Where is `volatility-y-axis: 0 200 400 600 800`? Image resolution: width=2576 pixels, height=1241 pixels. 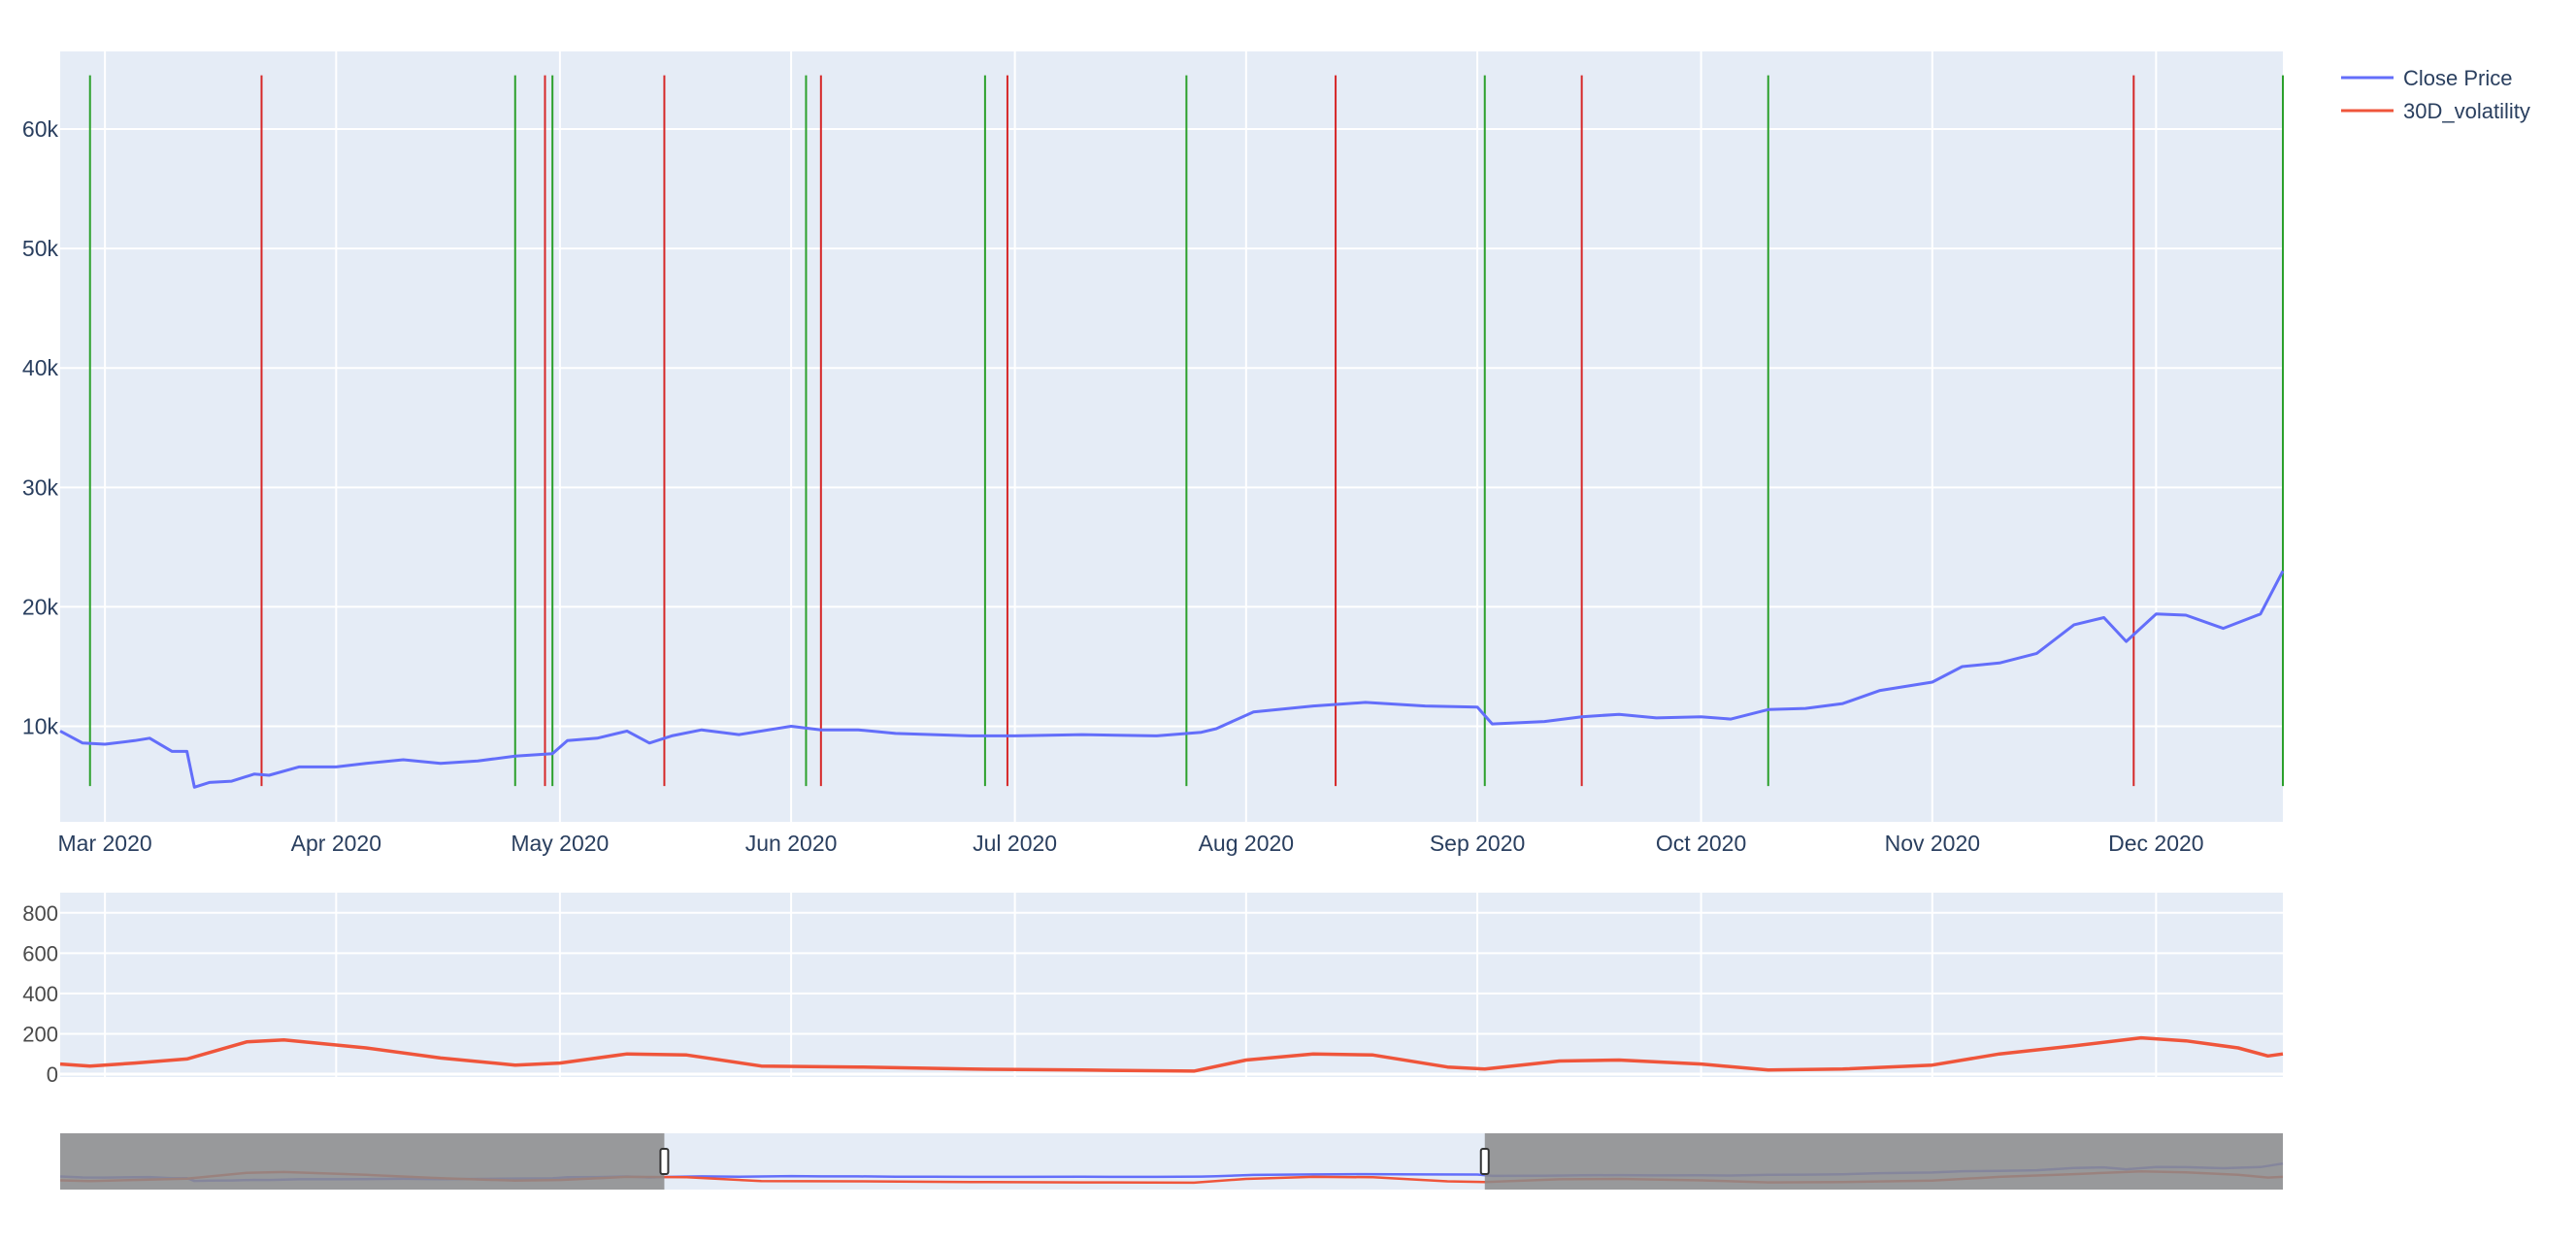
volatility-y-axis: 0 200 400 600 800 is located at coordinates (40, 994).